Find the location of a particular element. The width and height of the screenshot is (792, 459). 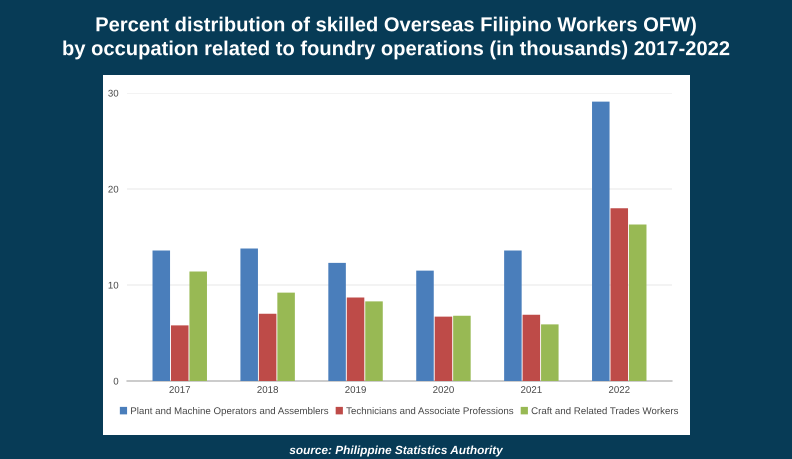

x-tick-label: 2019 is located at coordinates (355, 389).